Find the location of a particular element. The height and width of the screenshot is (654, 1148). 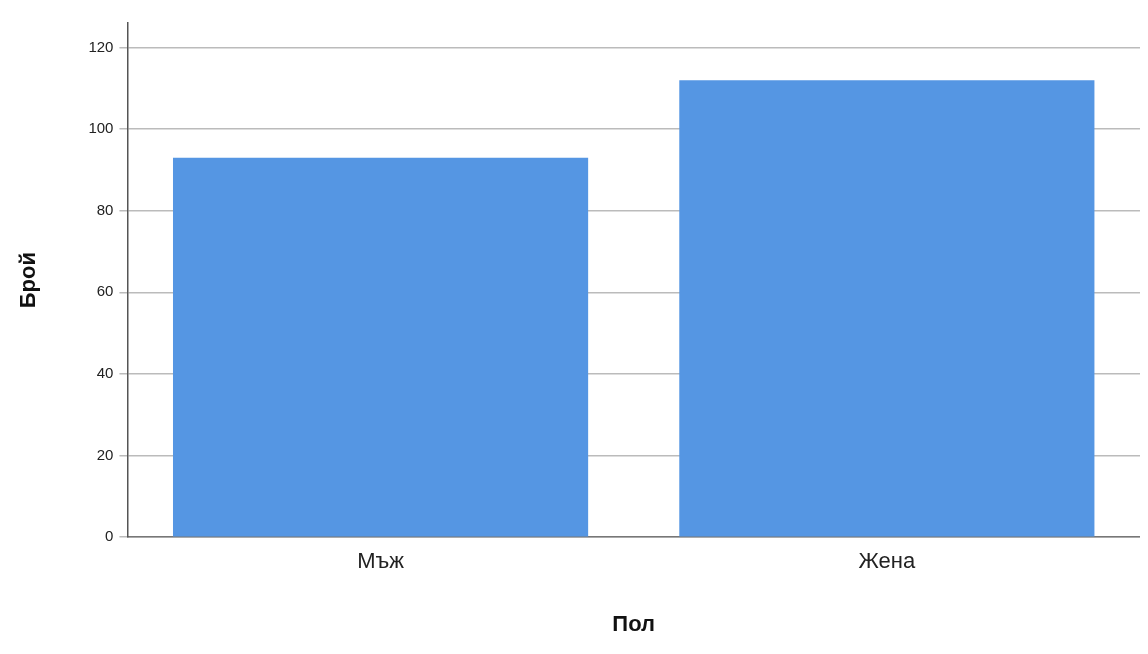

y-tick-label: 120 is located at coordinates (101, 46).